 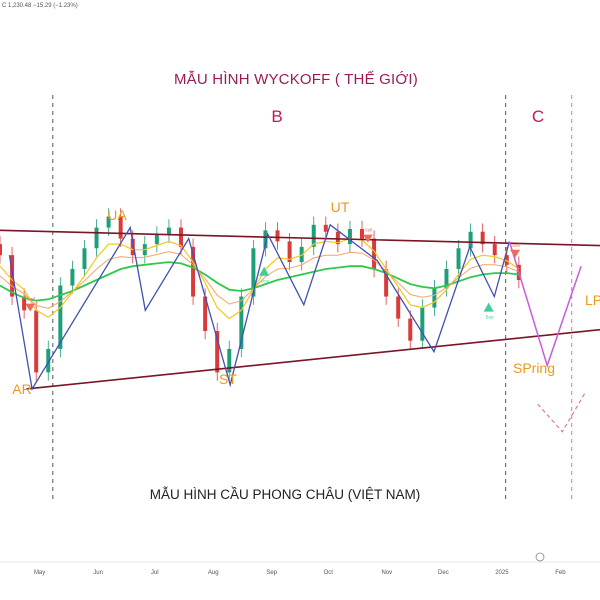 What do you see at coordinates (285, 494) in the screenshot?
I see `footer-title: MẪU HÌNH CẦU PHONG CHÂU (VIỆT NAM)` at bounding box center [285, 494].